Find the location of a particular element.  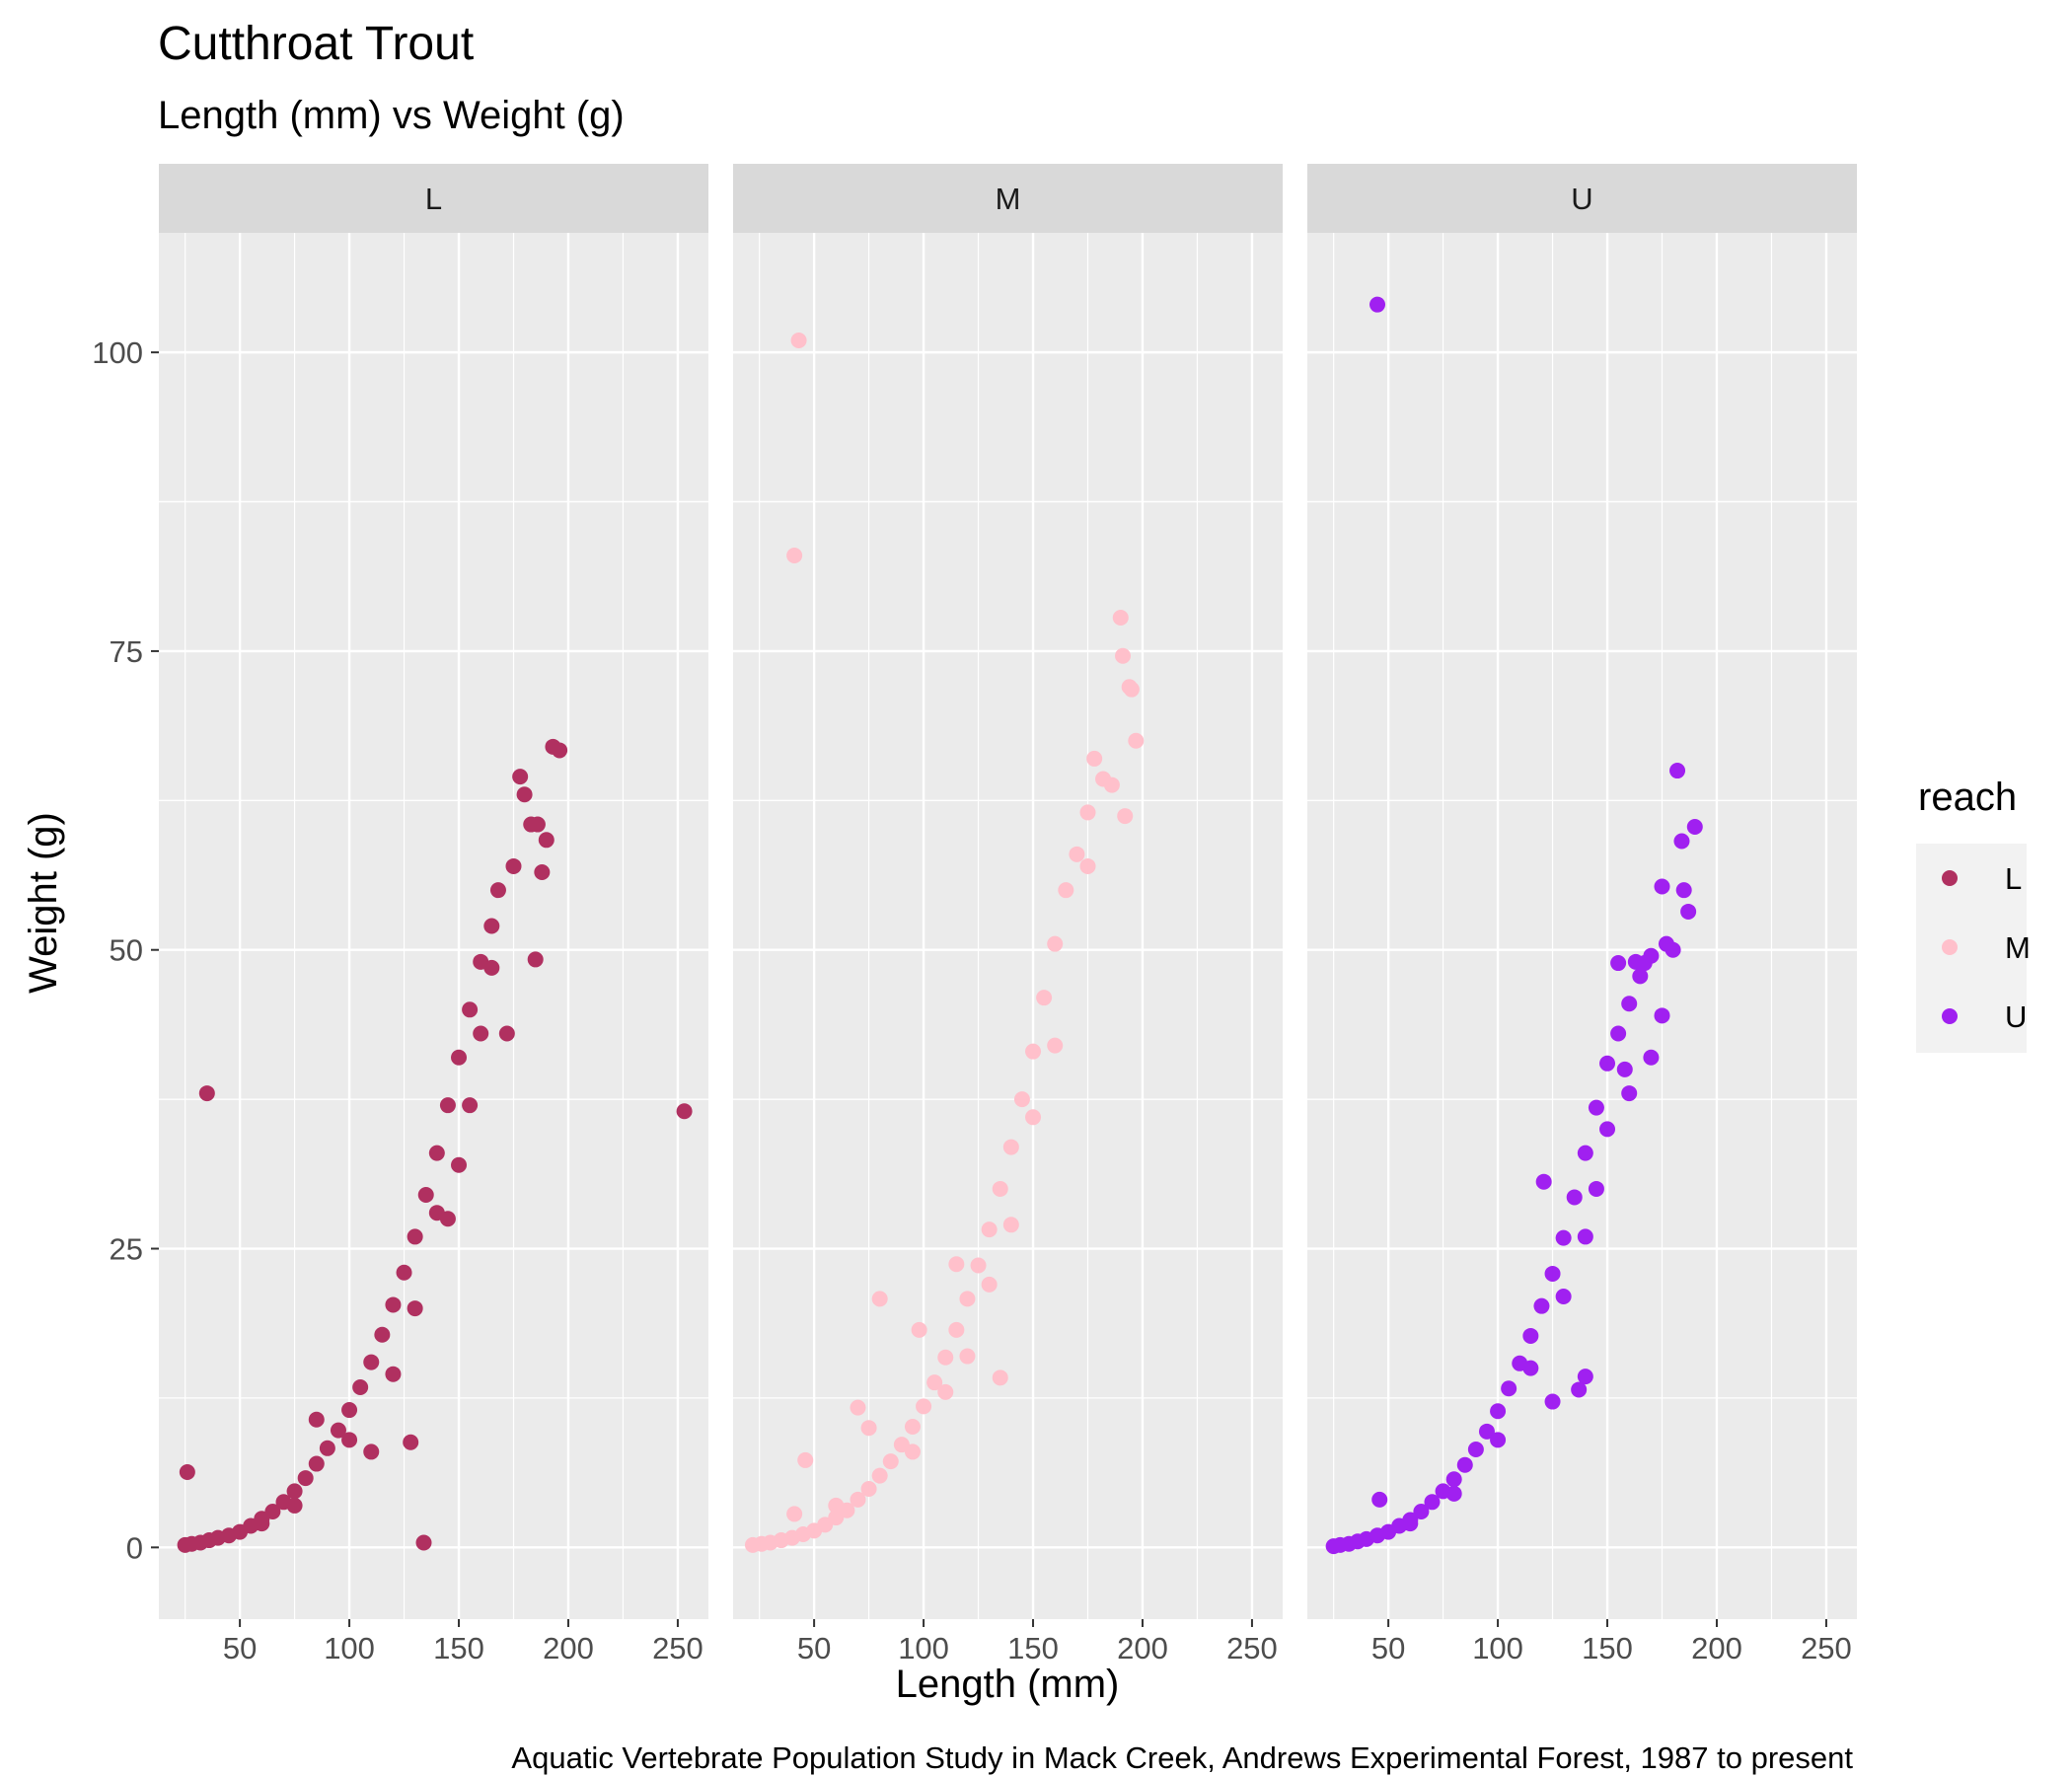

legend-label: M is located at coordinates (2018, 948).